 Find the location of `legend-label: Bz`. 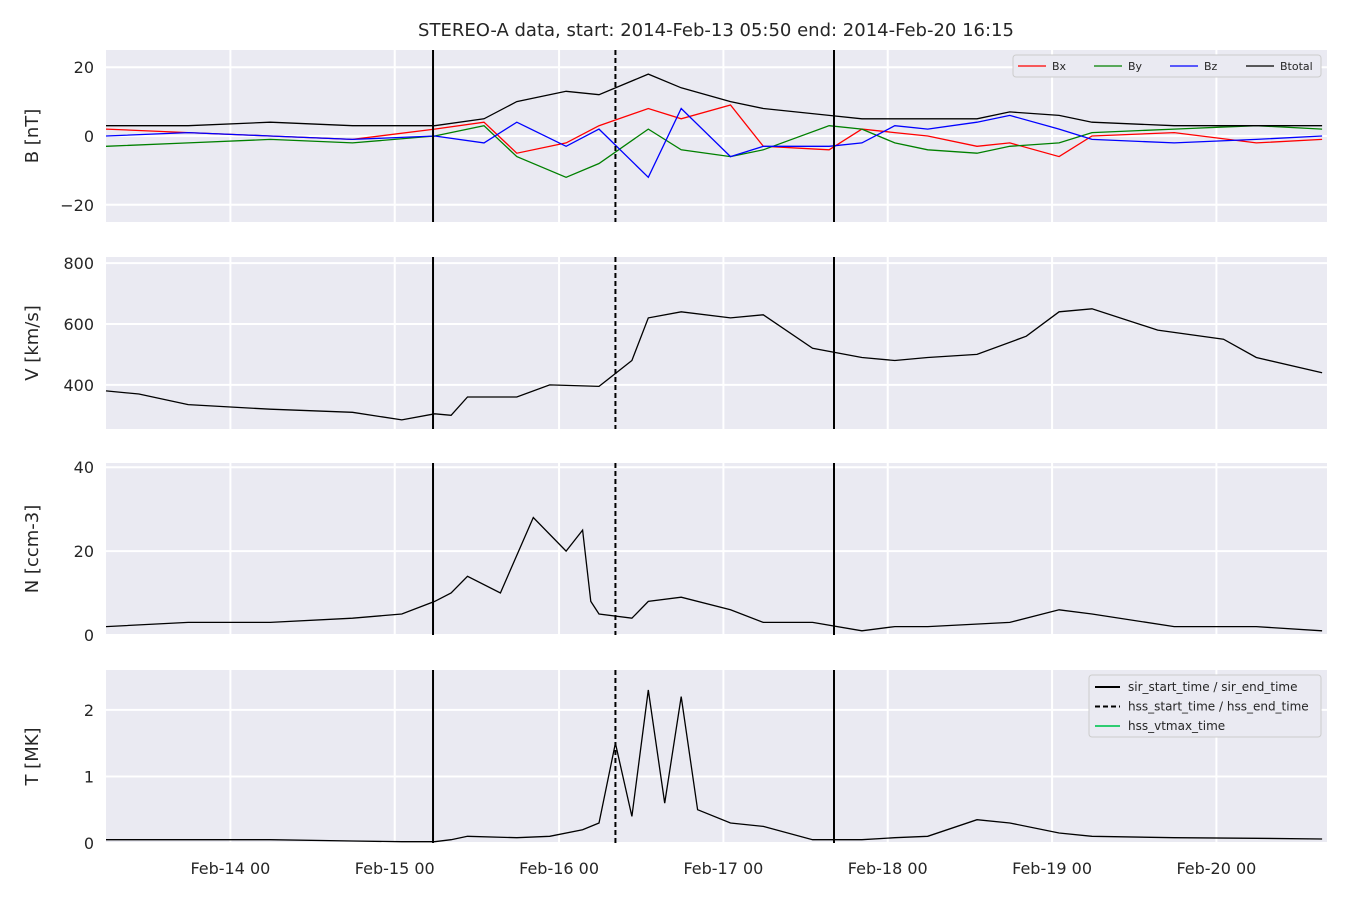

legend-label: Bz is located at coordinates (1211, 66).